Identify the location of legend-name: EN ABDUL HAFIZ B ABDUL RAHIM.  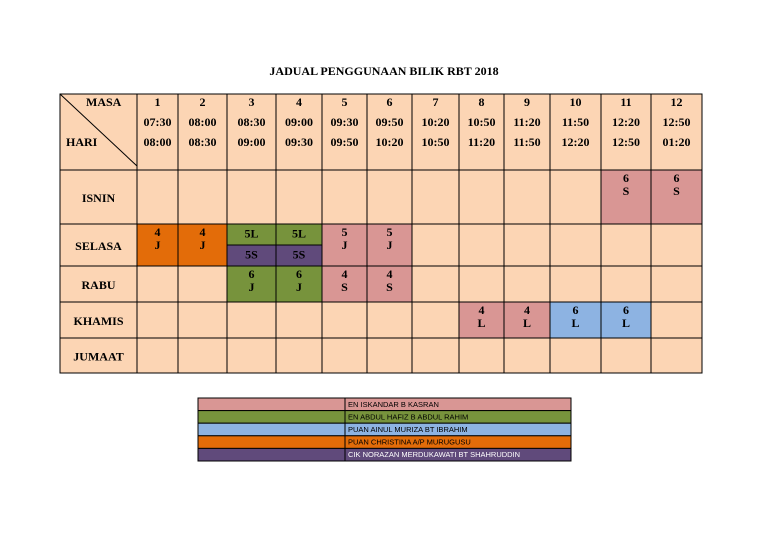
(408, 416).